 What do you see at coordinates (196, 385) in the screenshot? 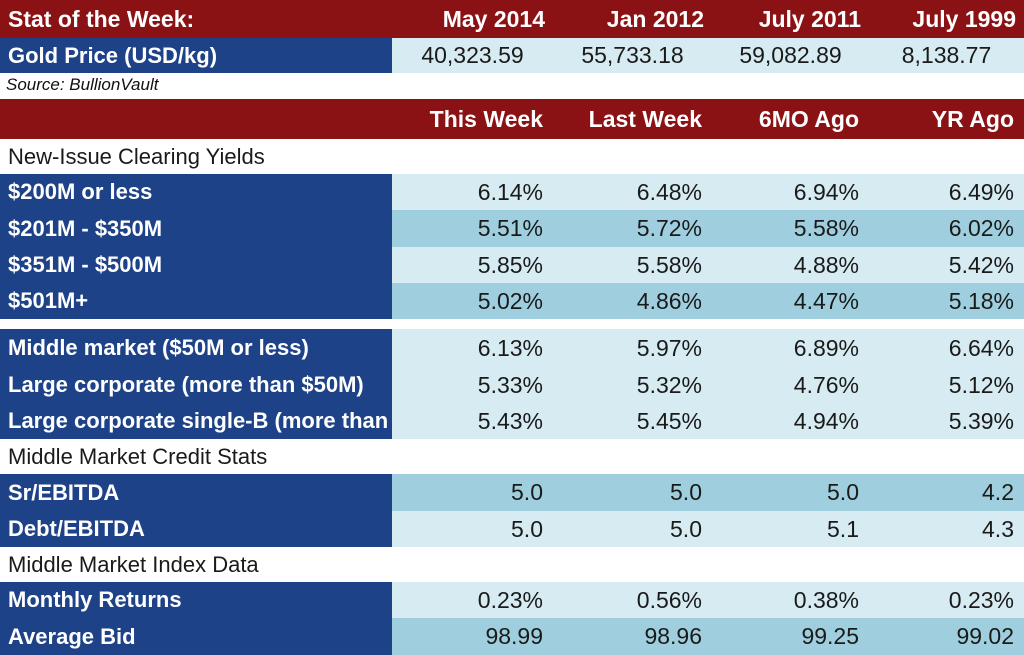
I see `row-label: Large corporate (more than $50M)` at bounding box center [196, 385].